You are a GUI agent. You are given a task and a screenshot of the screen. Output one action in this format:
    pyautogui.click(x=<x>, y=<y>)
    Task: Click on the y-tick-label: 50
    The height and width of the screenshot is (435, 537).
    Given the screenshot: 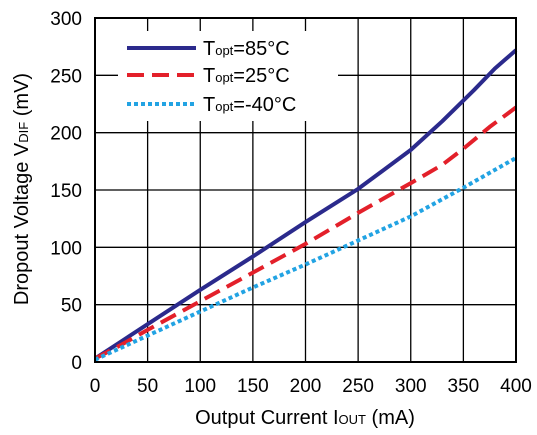 What is the action you would take?
    pyautogui.click(x=71, y=306)
    